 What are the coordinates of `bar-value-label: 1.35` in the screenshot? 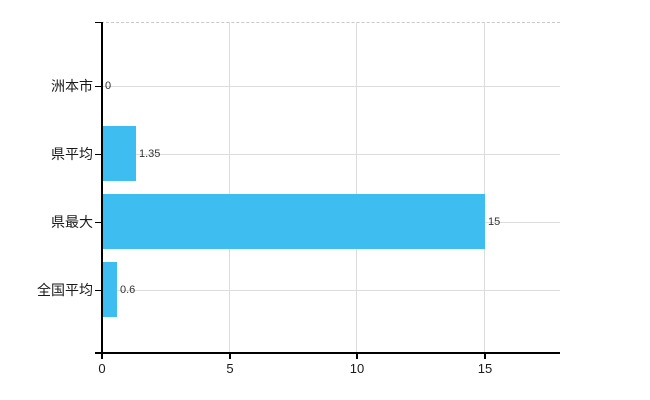 It's located at (150, 154).